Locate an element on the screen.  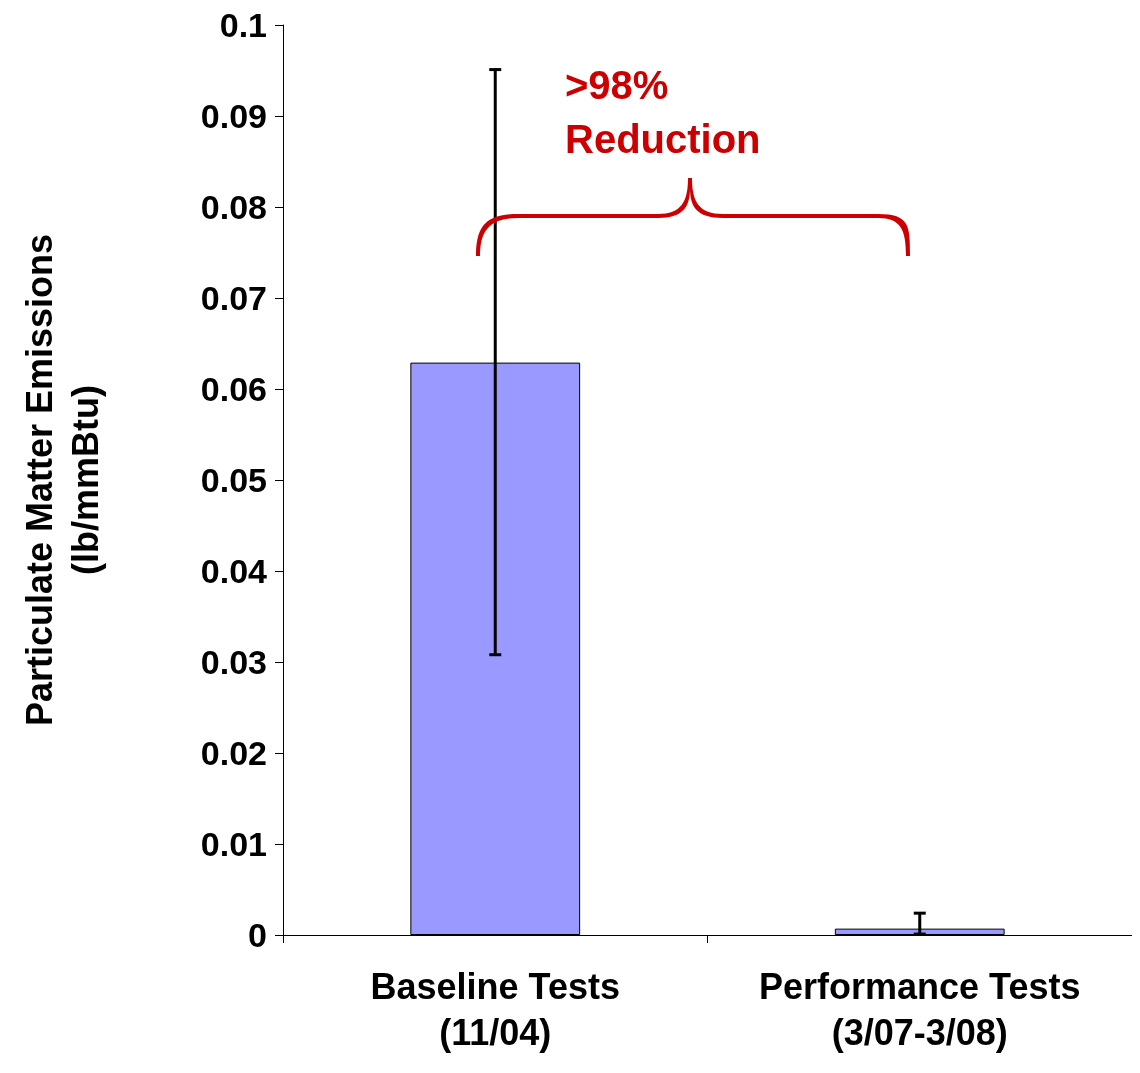
x-tick-label: Baseline Tests (11/04) is located at coordinates (495, 1009).